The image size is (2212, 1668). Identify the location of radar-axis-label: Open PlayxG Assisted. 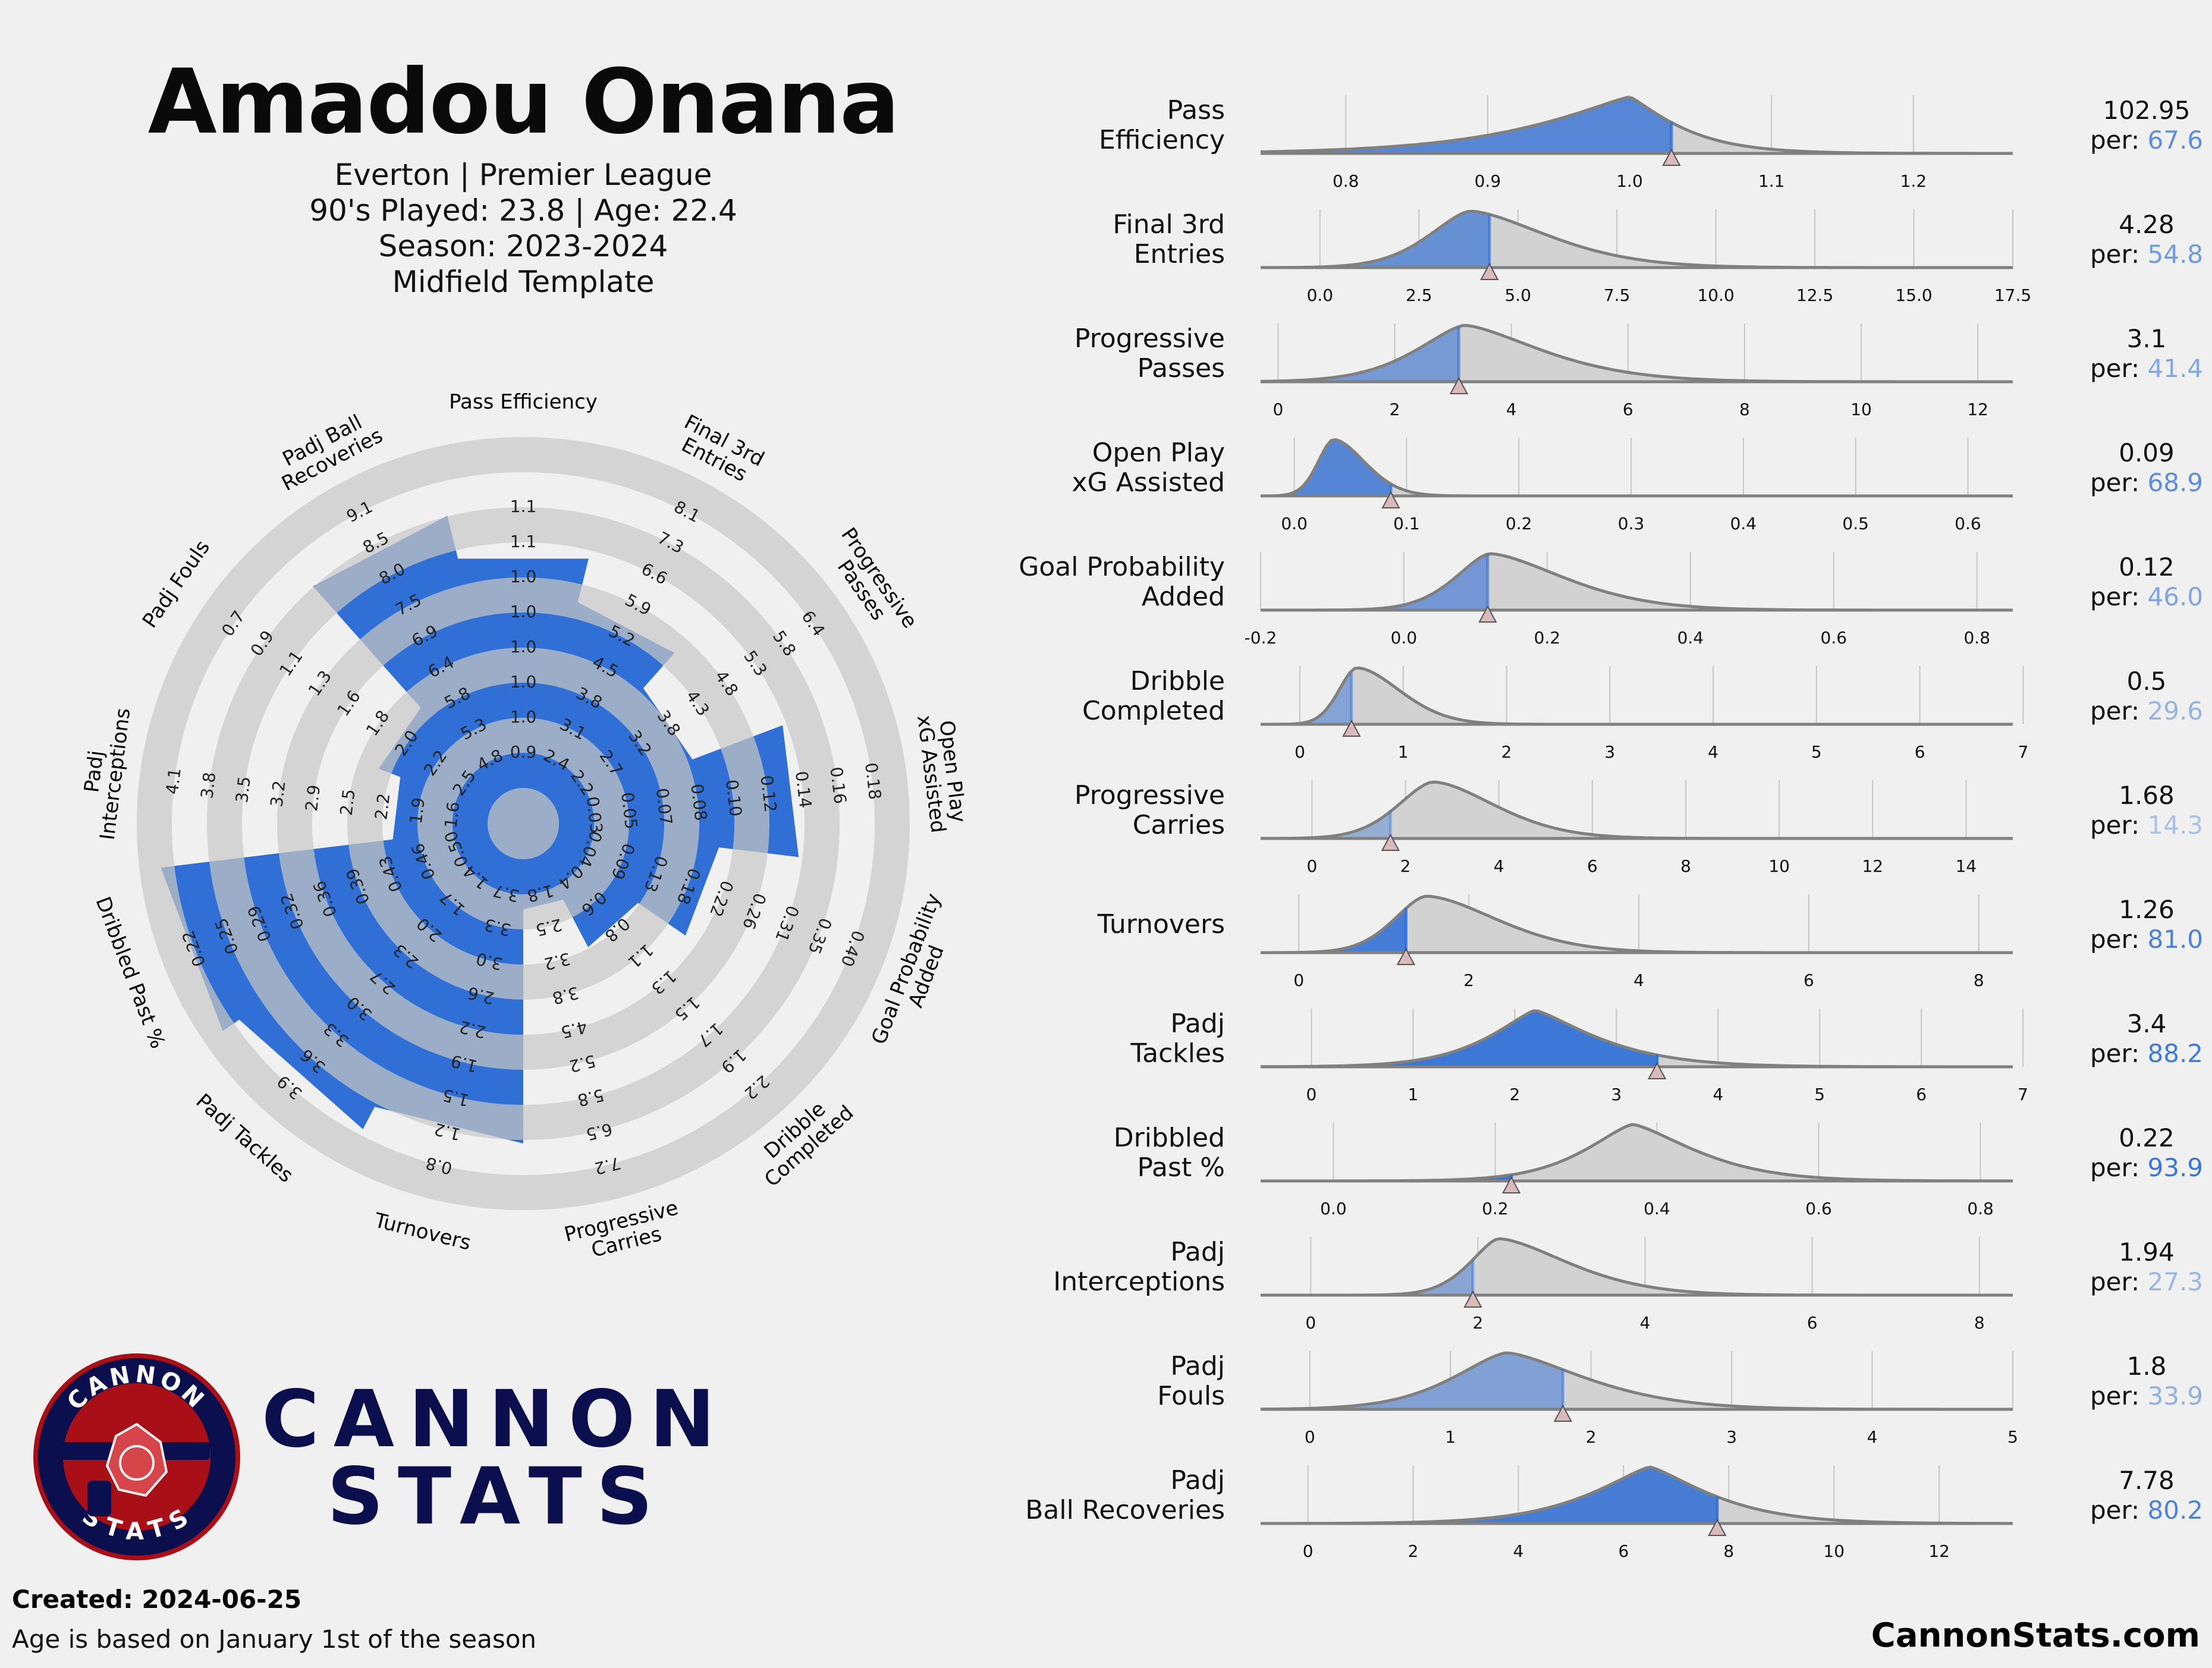
(941, 772).